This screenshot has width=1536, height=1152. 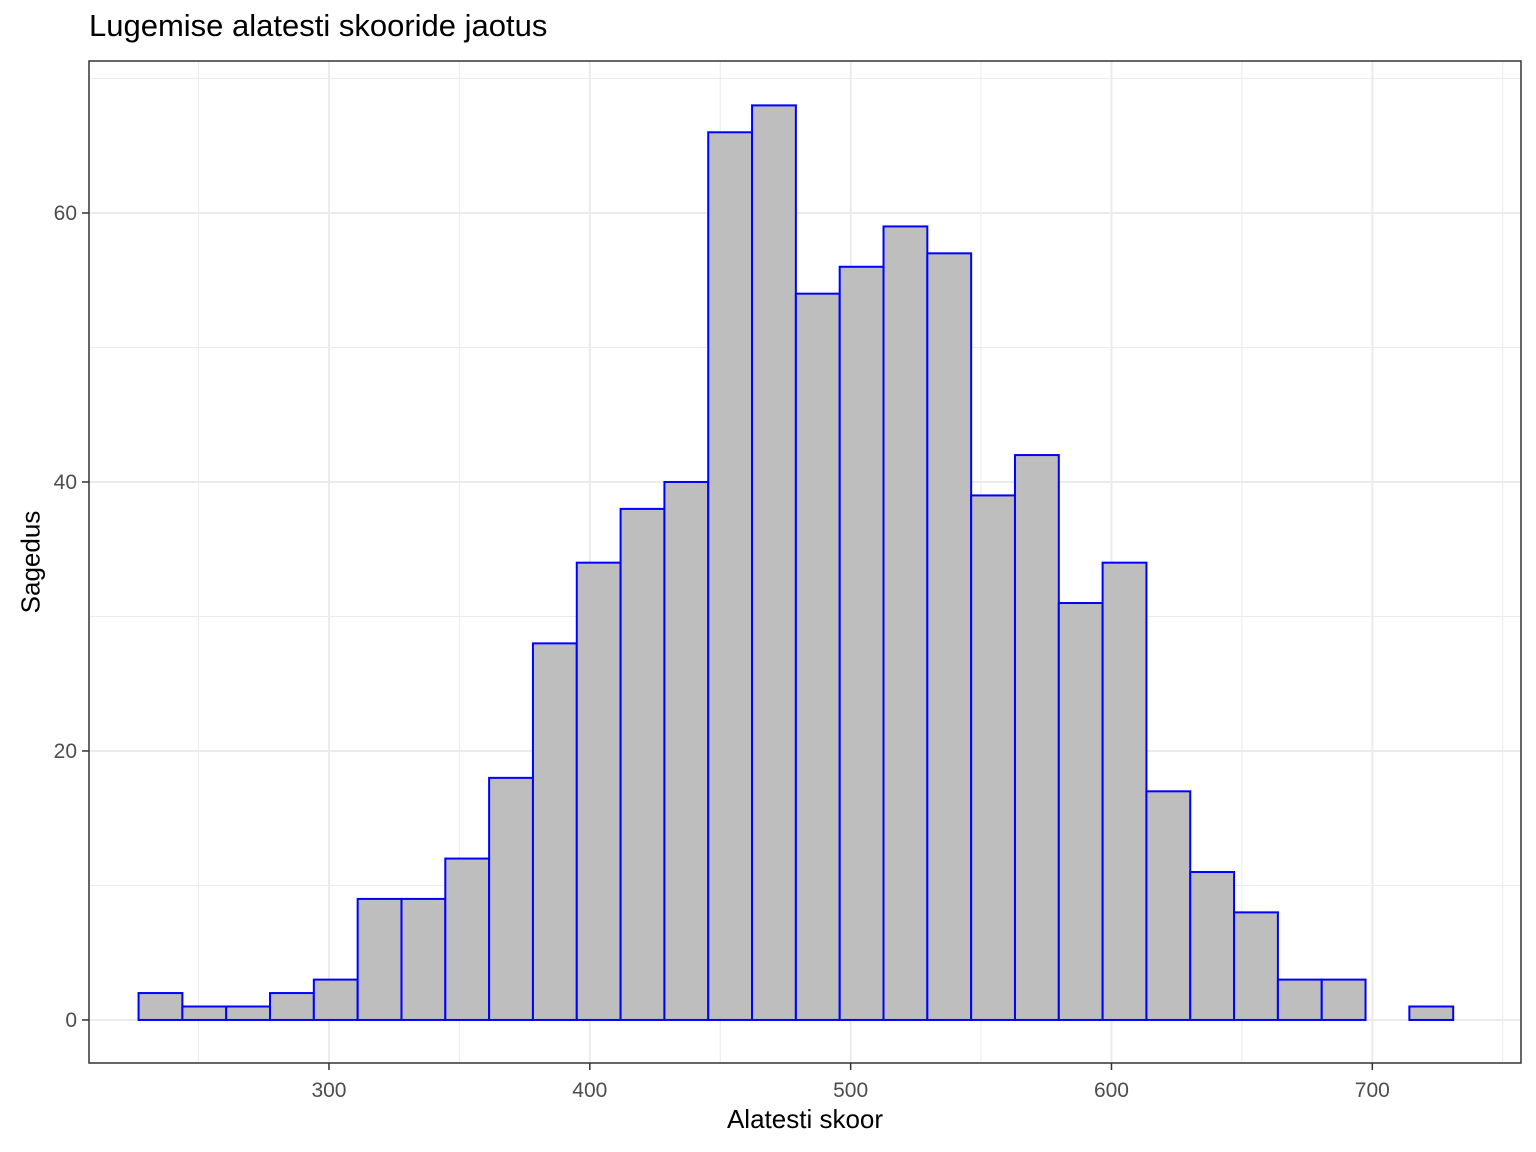 I want to click on y-tick-label: 40, so click(x=65, y=482).